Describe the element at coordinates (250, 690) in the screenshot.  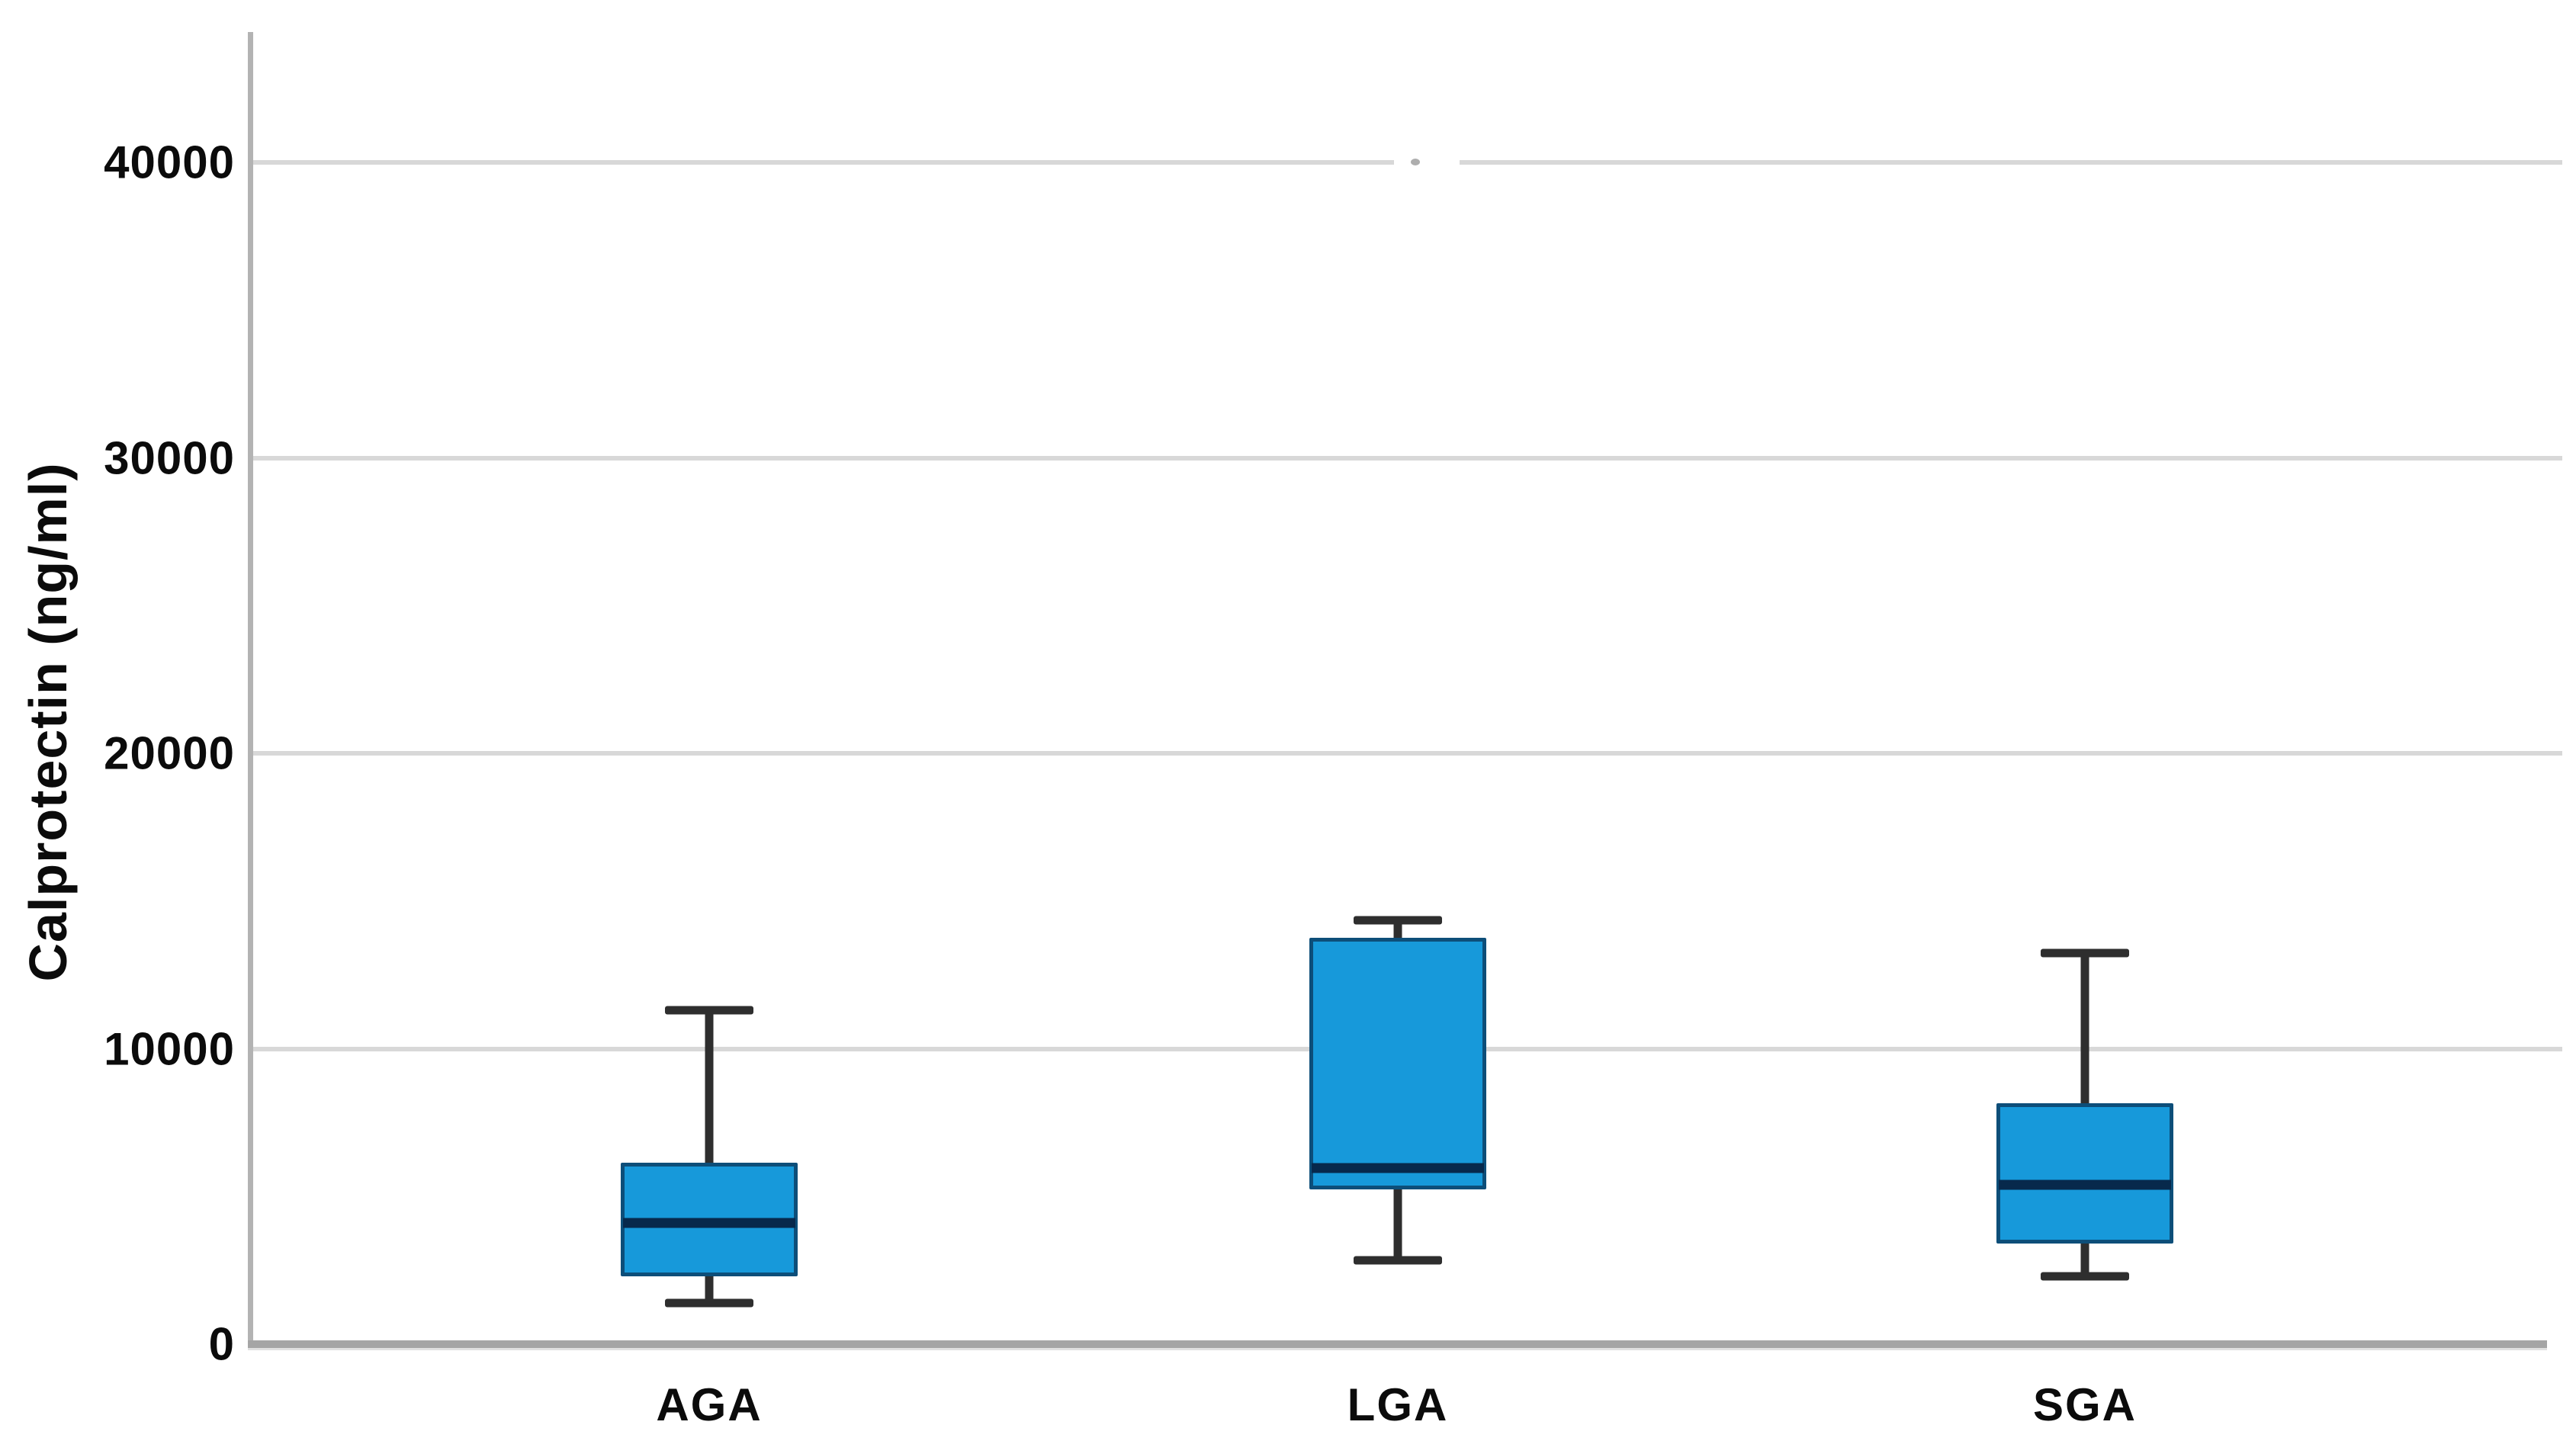
I see `y-axis-line` at that location.